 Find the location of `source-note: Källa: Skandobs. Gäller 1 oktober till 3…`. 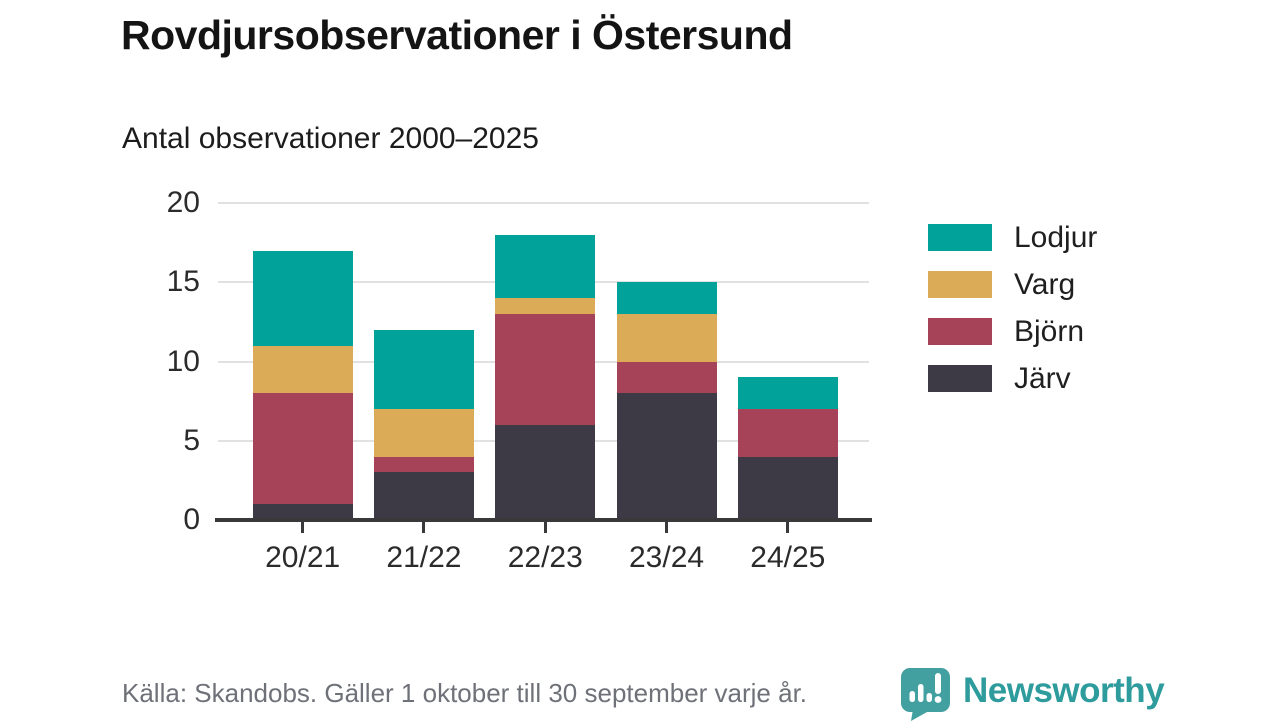

source-note: Källa: Skandobs. Gäller 1 oktober till 3… is located at coordinates (465, 693).